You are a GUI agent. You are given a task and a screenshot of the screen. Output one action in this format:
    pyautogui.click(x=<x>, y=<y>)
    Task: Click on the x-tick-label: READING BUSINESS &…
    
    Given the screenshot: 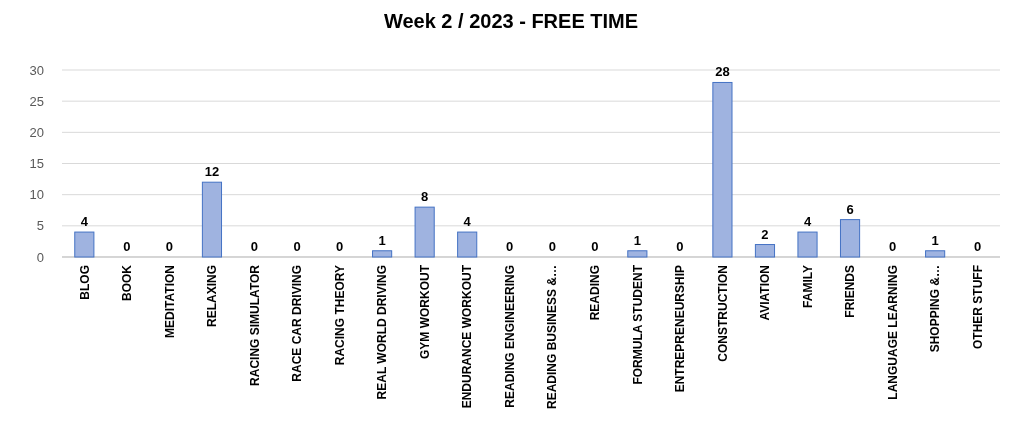 What is the action you would take?
    pyautogui.click(x=552, y=337)
    